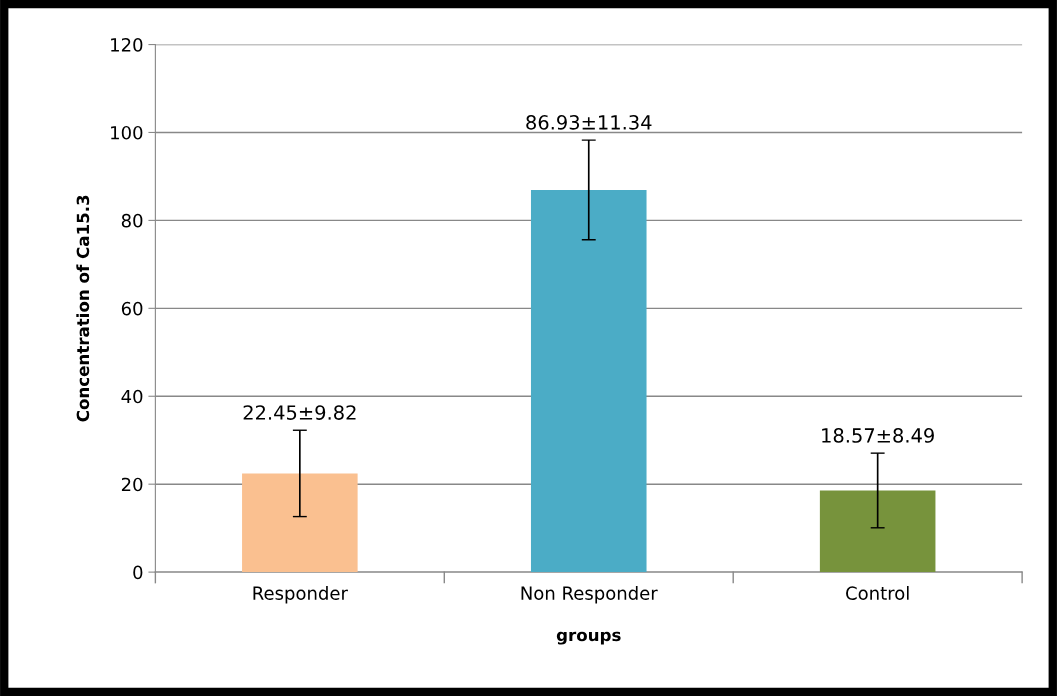  Describe the element at coordinates (300, 595) in the screenshot. I see `x-tick-label: Responder` at that location.